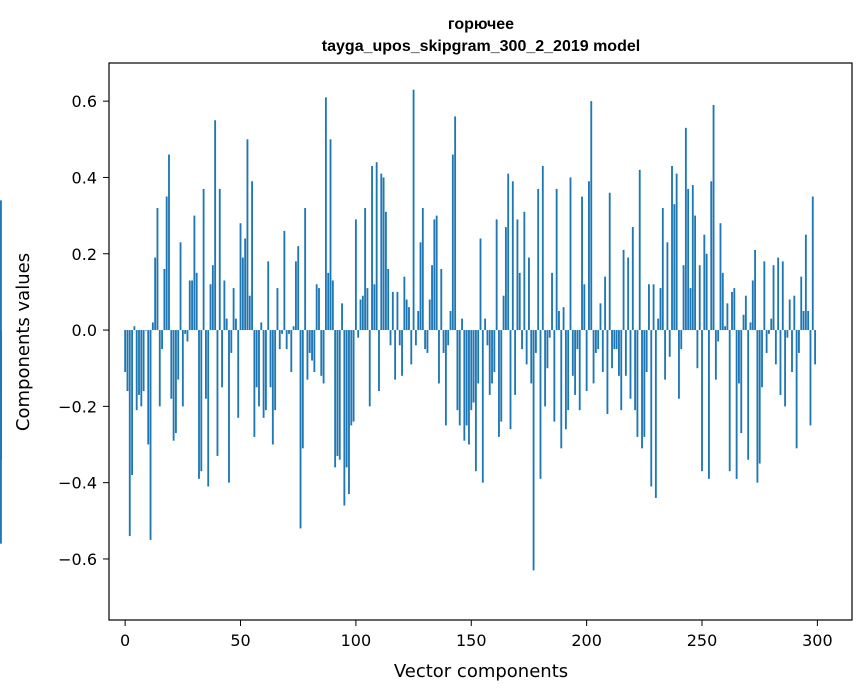  What do you see at coordinates (481, 671) in the screenshot?
I see `x-axis-label: Vector components` at bounding box center [481, 671].